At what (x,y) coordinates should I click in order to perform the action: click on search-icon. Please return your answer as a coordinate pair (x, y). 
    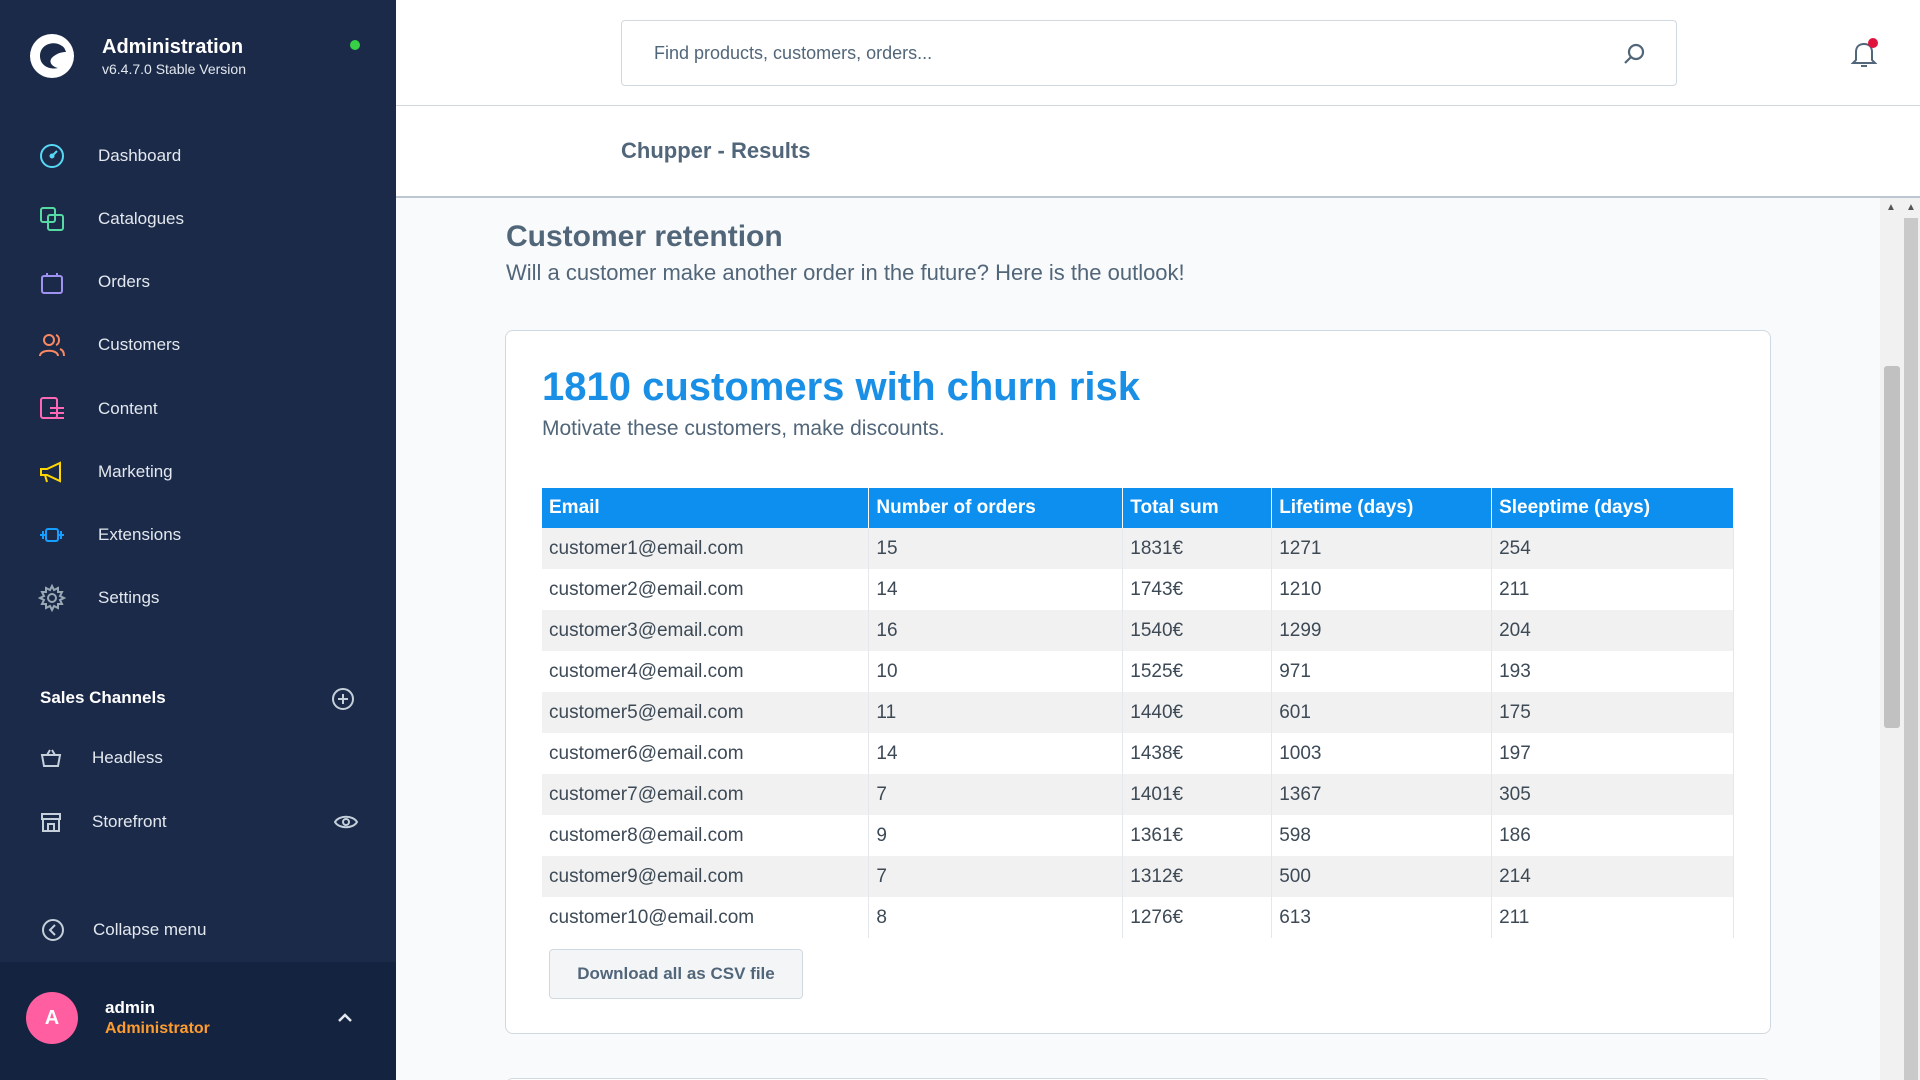
    Looking at the image, I should click on (1634, 54).